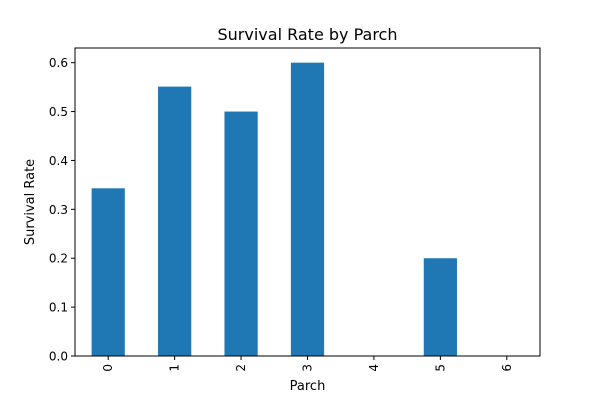 This screenshot has height=400, width=600. I want to click on x-tick-label: 5, so click(440, 368).